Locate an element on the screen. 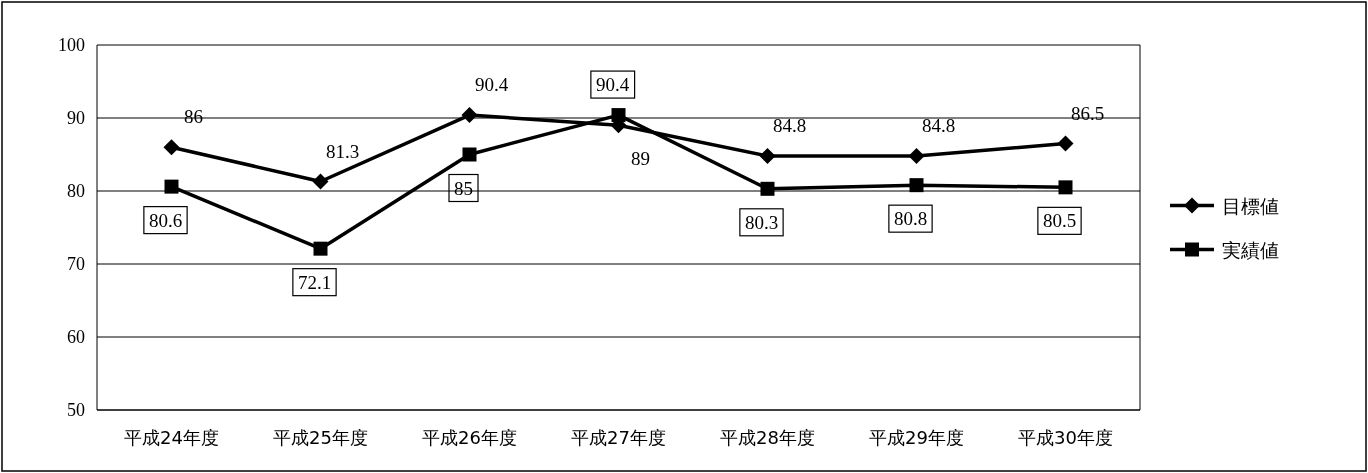 The height and width of the screenshot is (473, 1368). data-label: 85 is located at coordinates (463, 188).